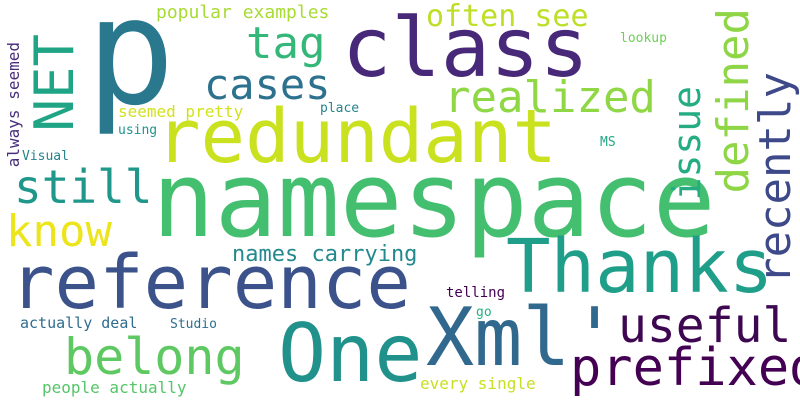 This screenshot has height=400, width=800. What do you see at coordinates (114, 387) in the screenshot?
I see `word-people-actually: people actually` at bounding box center [114, 387].